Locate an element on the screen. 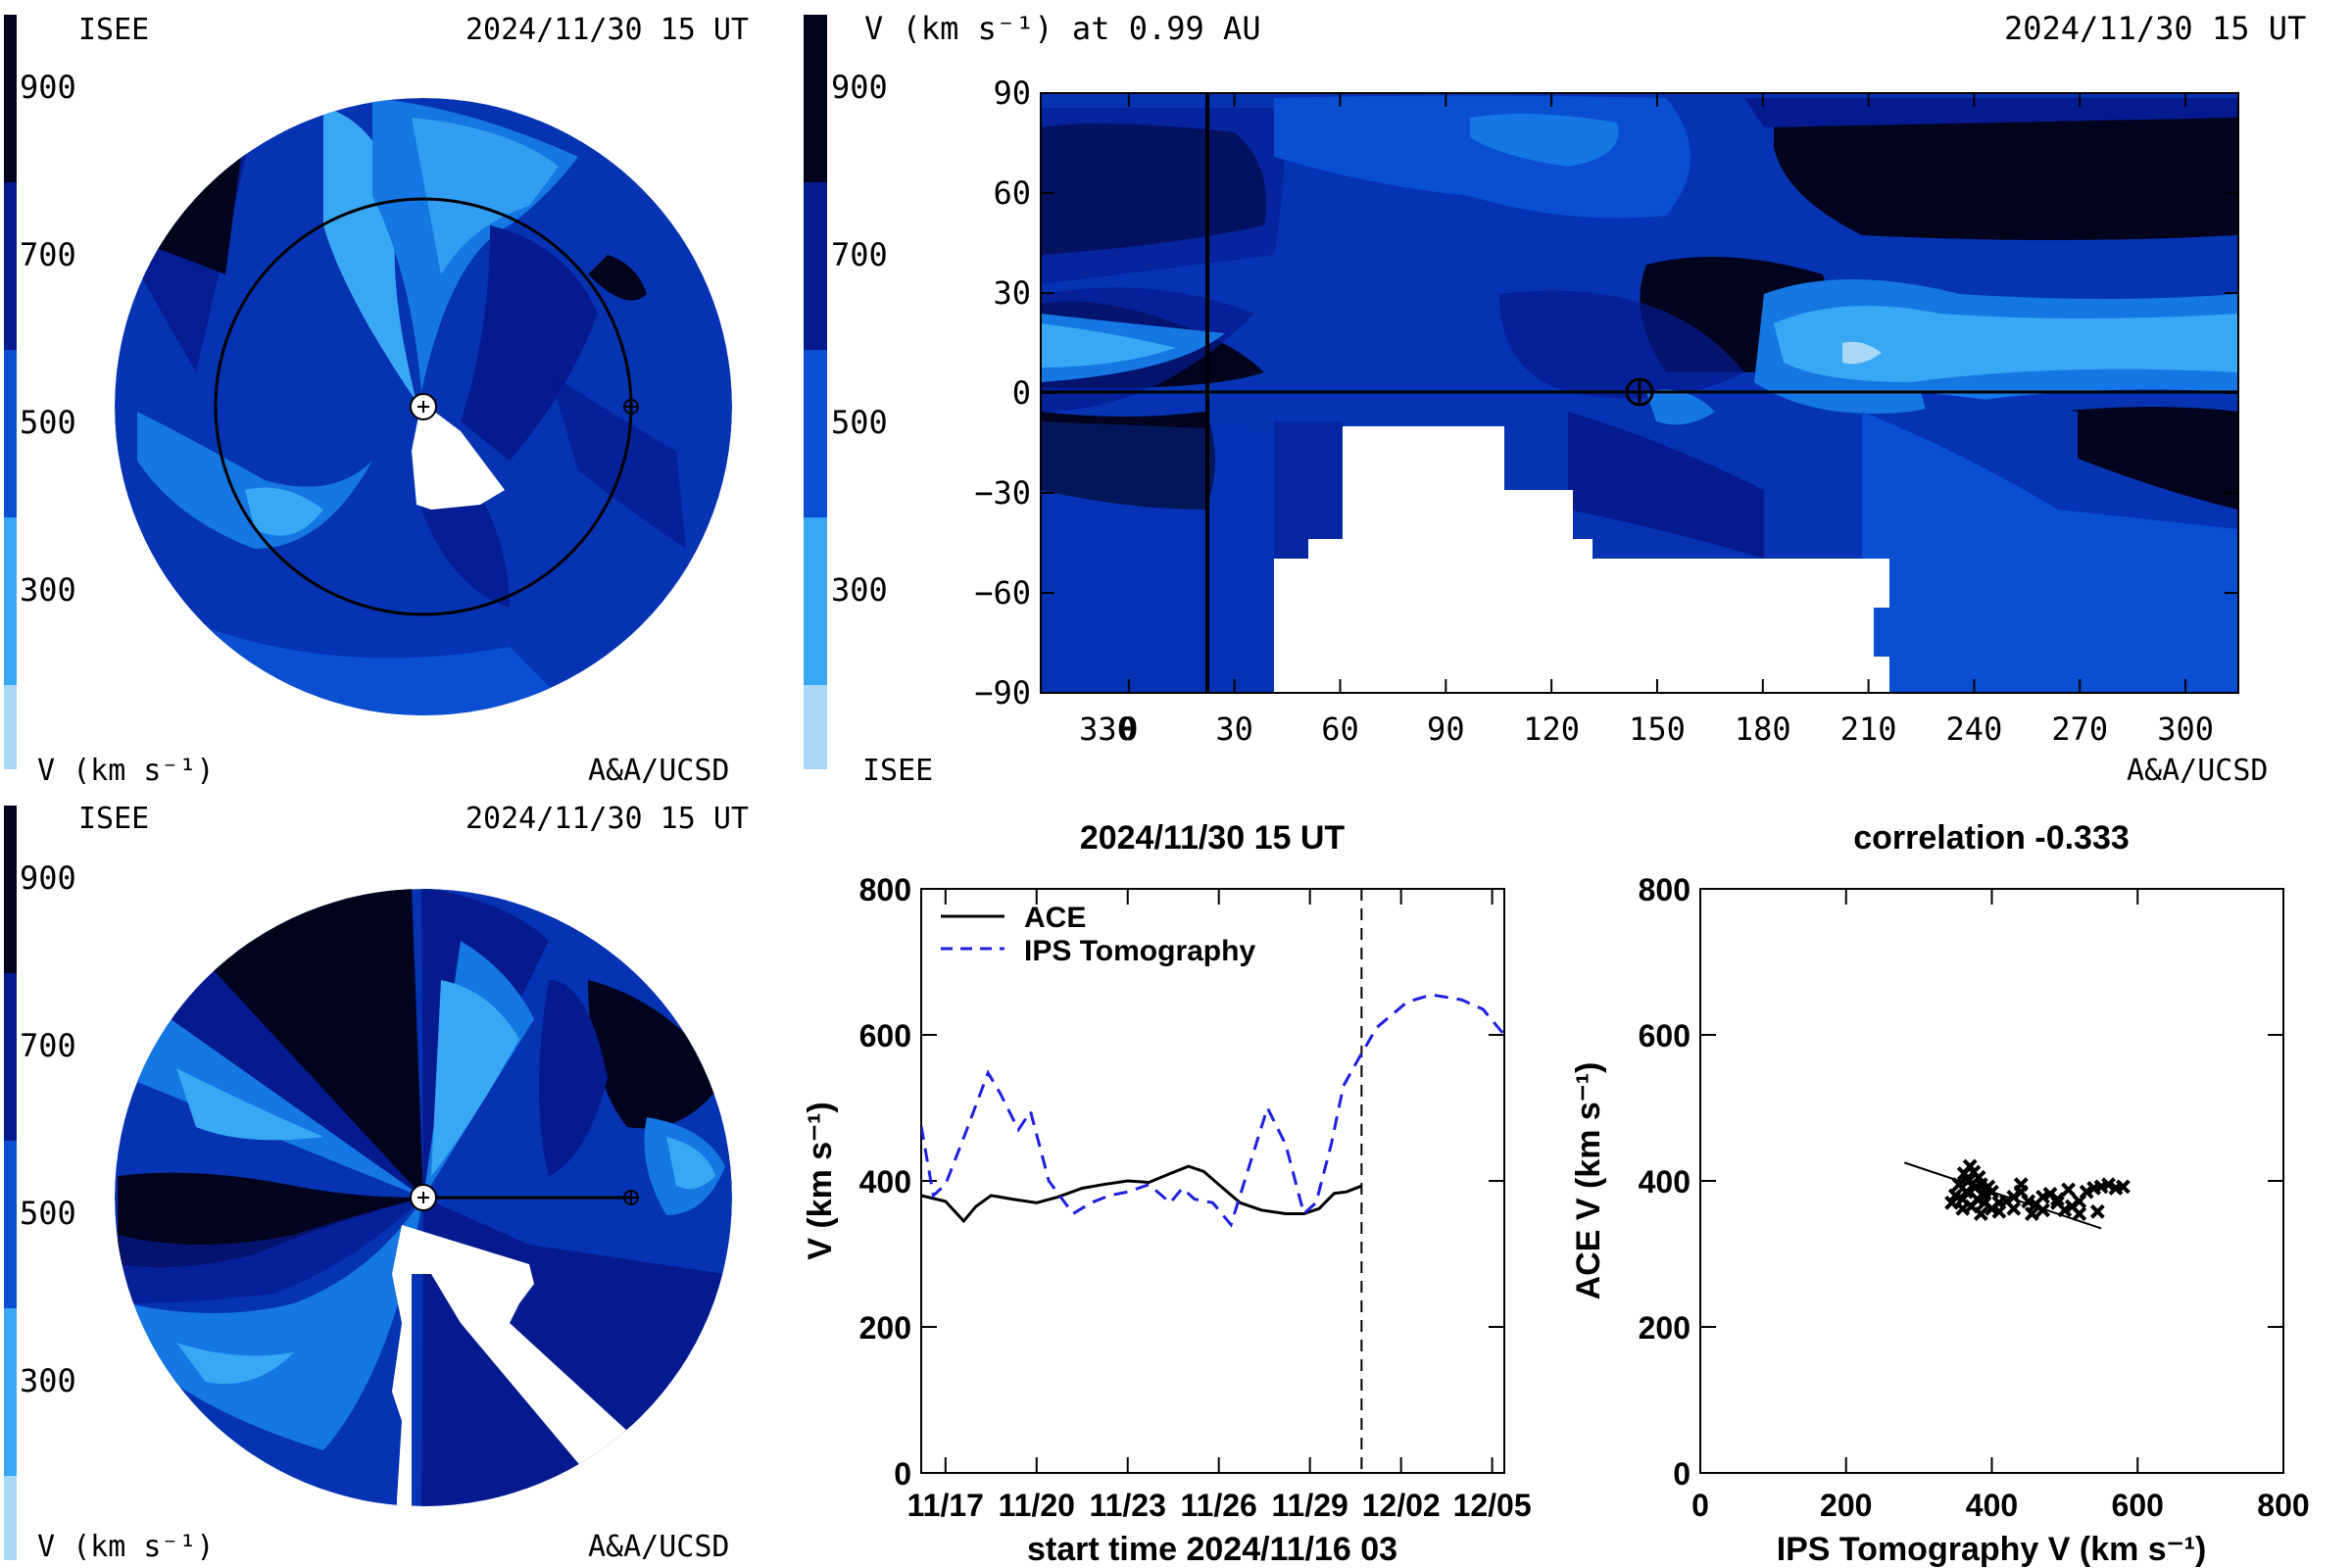 The height and width of the screenshot is (1568, 2352). map-title: V (km s⁻¹) at 0.99 AU is located at coordinates (1062, 28).